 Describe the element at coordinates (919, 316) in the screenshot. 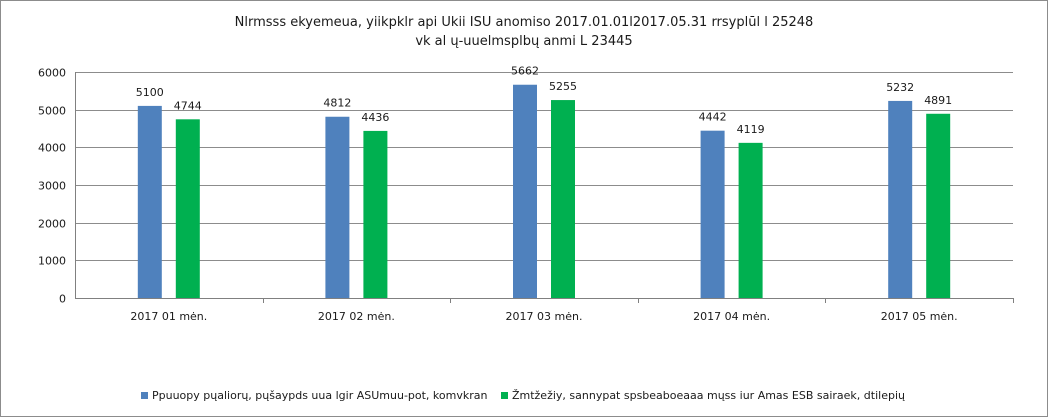

I see `x-tick-label: 2017 05 mėn.` at that location.